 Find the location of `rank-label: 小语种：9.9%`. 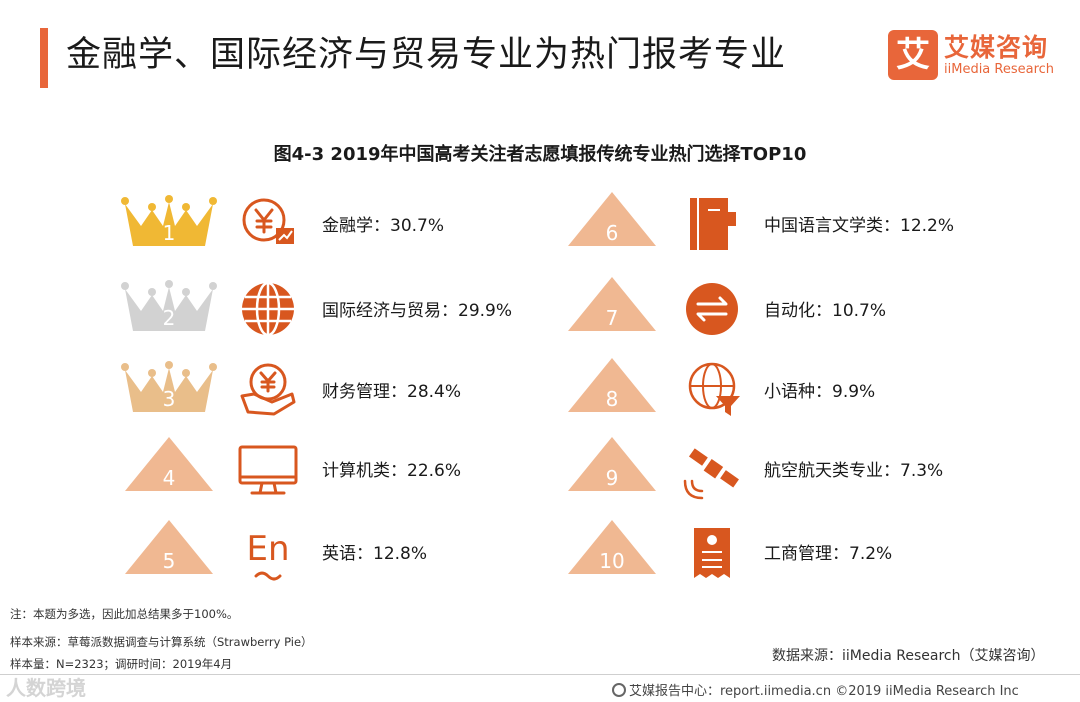

rank-label: 小语种：9.9% is located at coordinates (819, 392).